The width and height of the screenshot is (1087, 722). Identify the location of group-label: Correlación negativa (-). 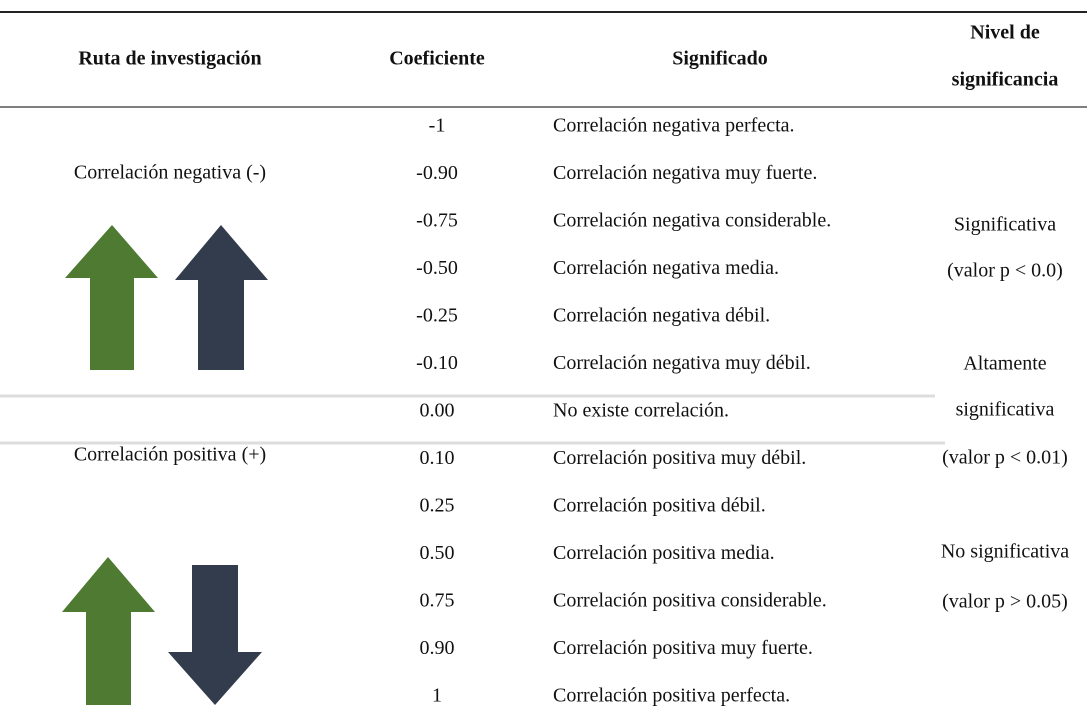
(170, 173).